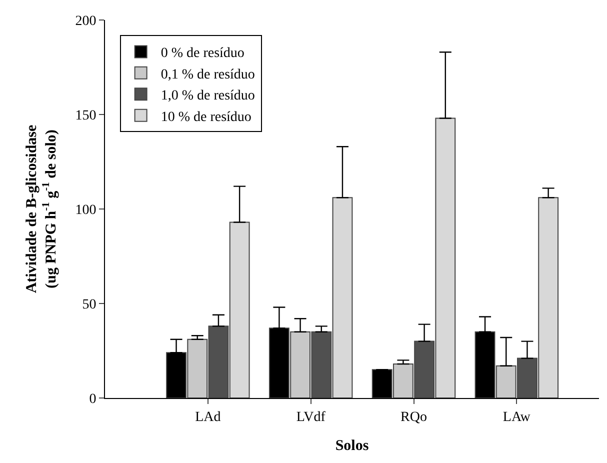 The image size is (607, 463). Describe the element at coordinates (311, 417) in the screenshot. I see `x-tick-label: LVdf` at that location.